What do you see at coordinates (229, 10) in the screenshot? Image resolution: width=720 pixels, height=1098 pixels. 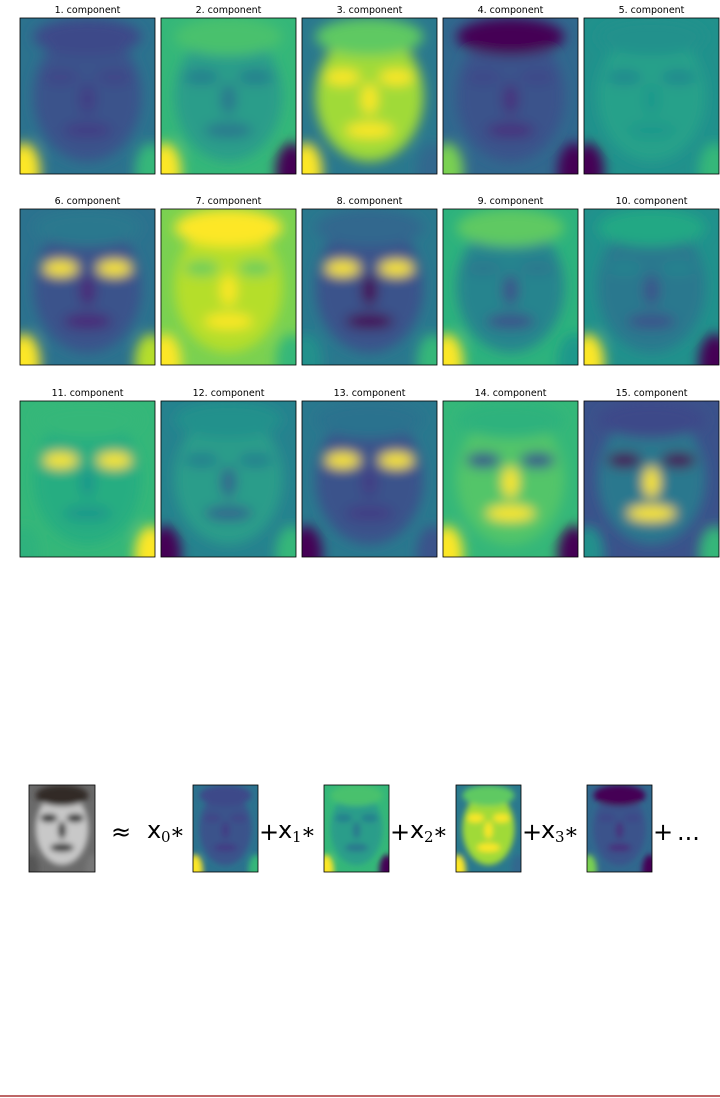 I see `component-title: 2. component` at bounding box center [229, 10].